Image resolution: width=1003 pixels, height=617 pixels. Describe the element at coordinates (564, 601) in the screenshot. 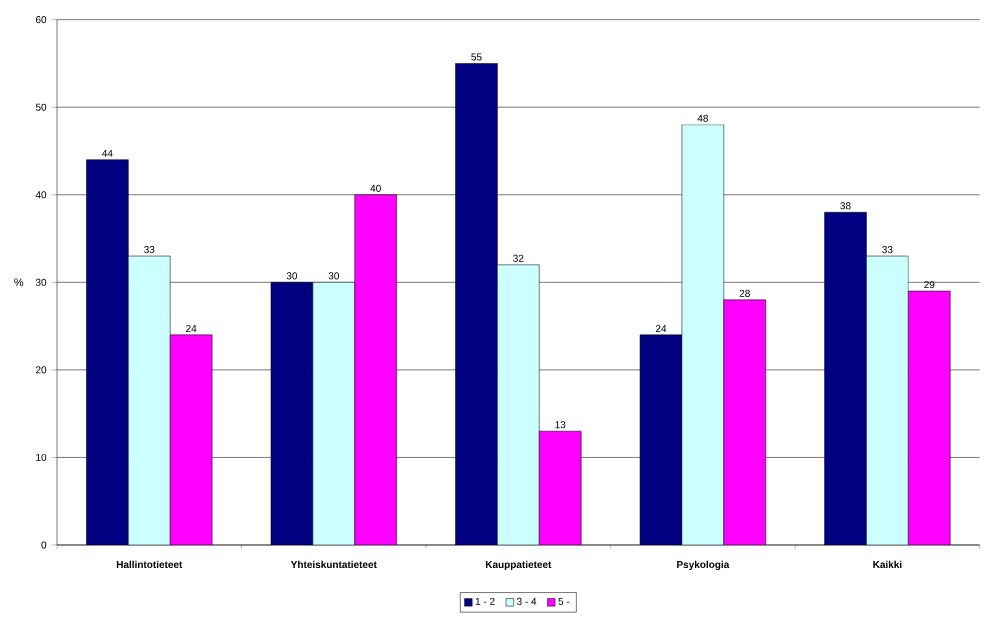

I see `legend-label: 5 -` at that location.